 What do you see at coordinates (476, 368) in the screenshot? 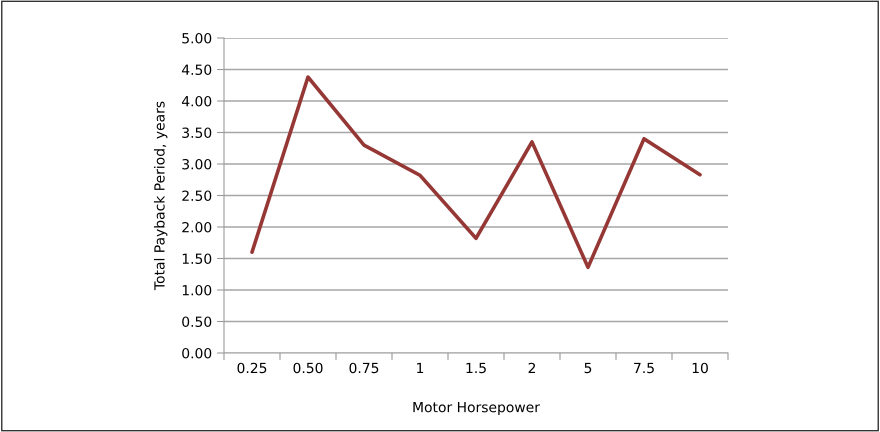
I see `x-tick-label: 1.5` at bounding box center [476, 368].